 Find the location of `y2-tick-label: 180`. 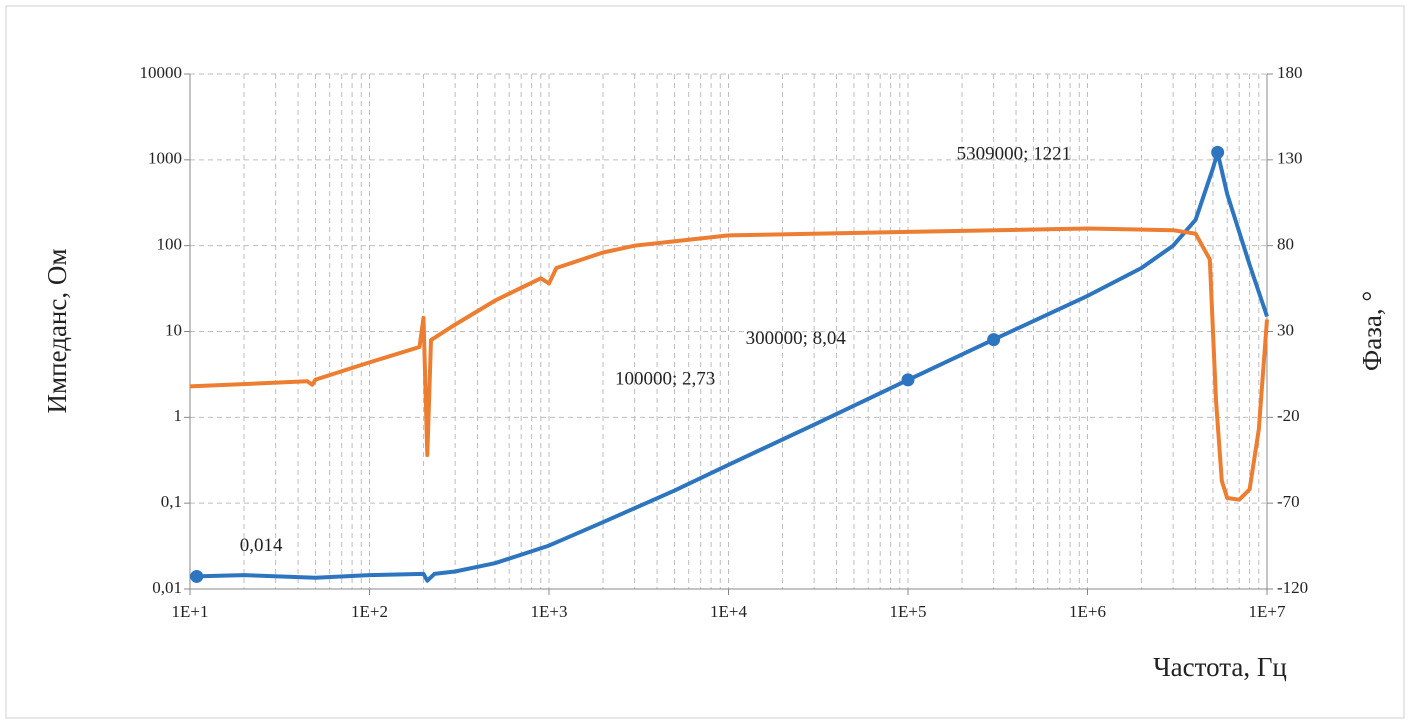

y2-tick-label: 180 is located at coordinates (1290, 72).